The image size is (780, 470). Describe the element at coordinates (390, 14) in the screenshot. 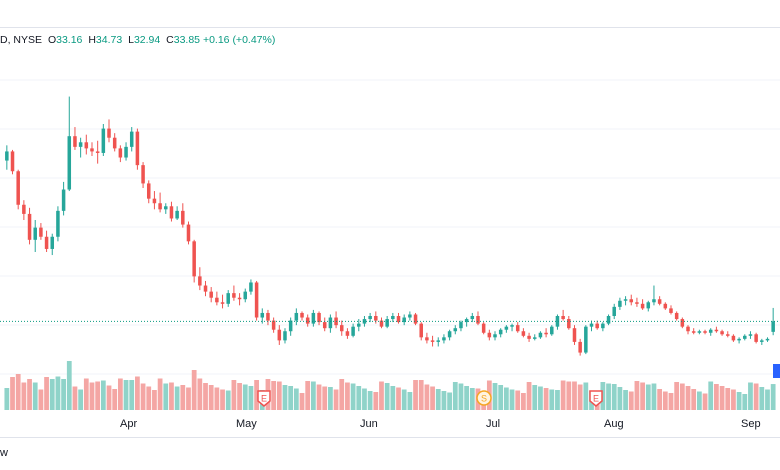

I see `top-toolbar` at that location.